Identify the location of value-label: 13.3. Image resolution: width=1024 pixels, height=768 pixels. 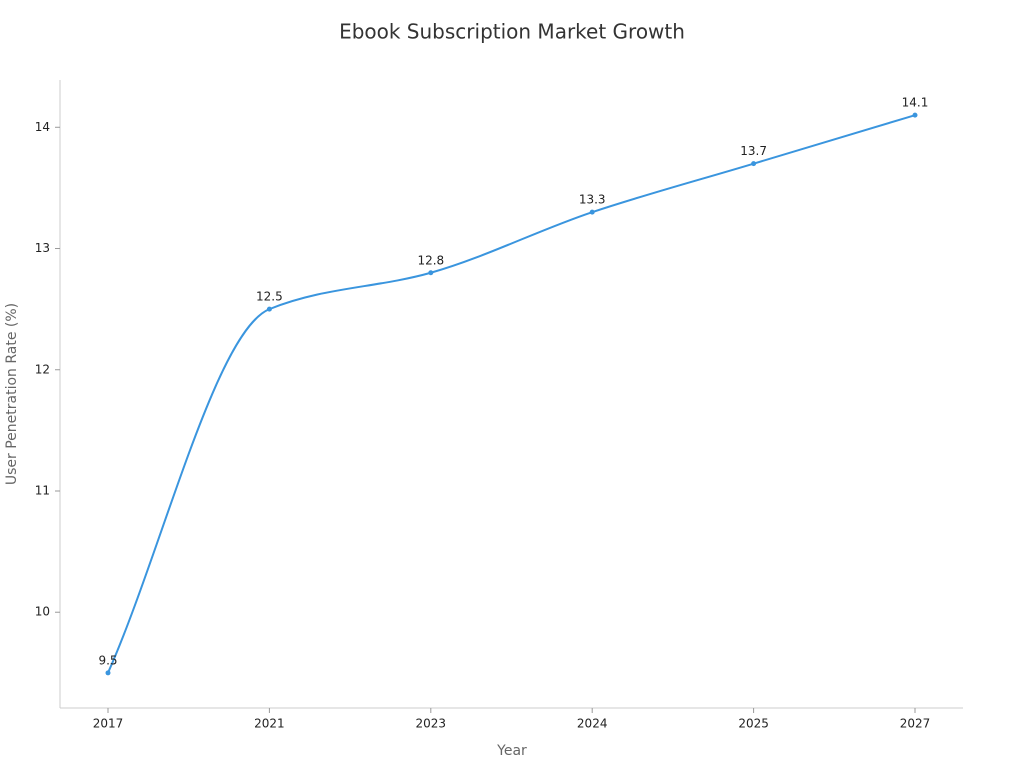
(592, 200).